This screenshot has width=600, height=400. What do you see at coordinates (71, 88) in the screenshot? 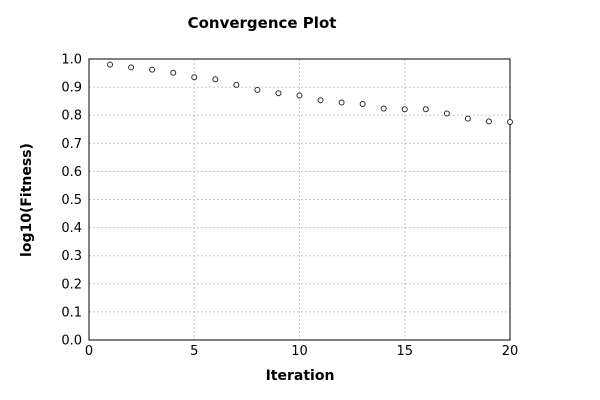
I see `y-tick-label: 0.9` at bounding box center [71, 88].